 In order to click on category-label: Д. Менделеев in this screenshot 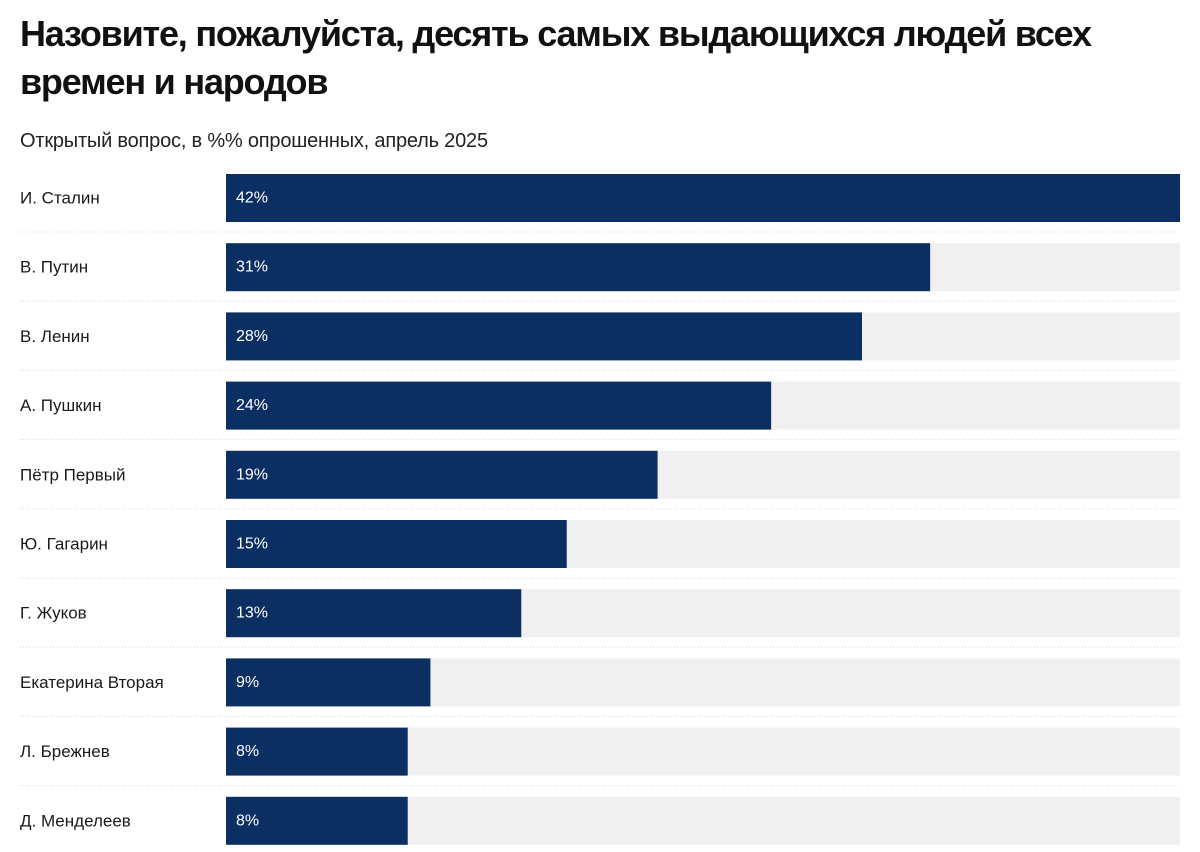, I will do `click(75, 820)`.